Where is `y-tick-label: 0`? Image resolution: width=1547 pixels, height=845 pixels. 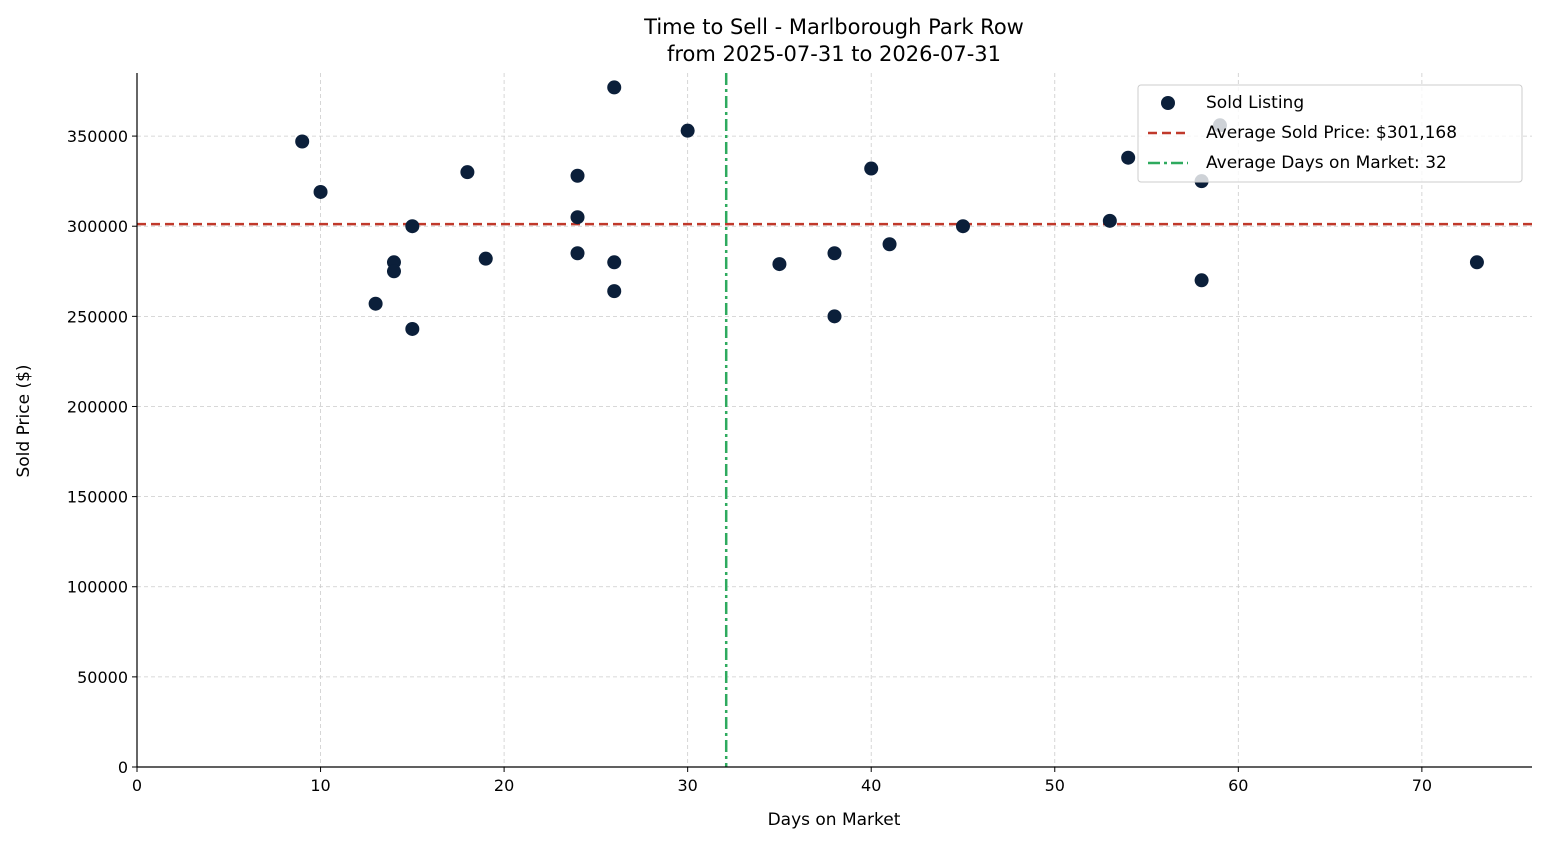
y-tick-label: 0 is located at coordinates (123, 767).